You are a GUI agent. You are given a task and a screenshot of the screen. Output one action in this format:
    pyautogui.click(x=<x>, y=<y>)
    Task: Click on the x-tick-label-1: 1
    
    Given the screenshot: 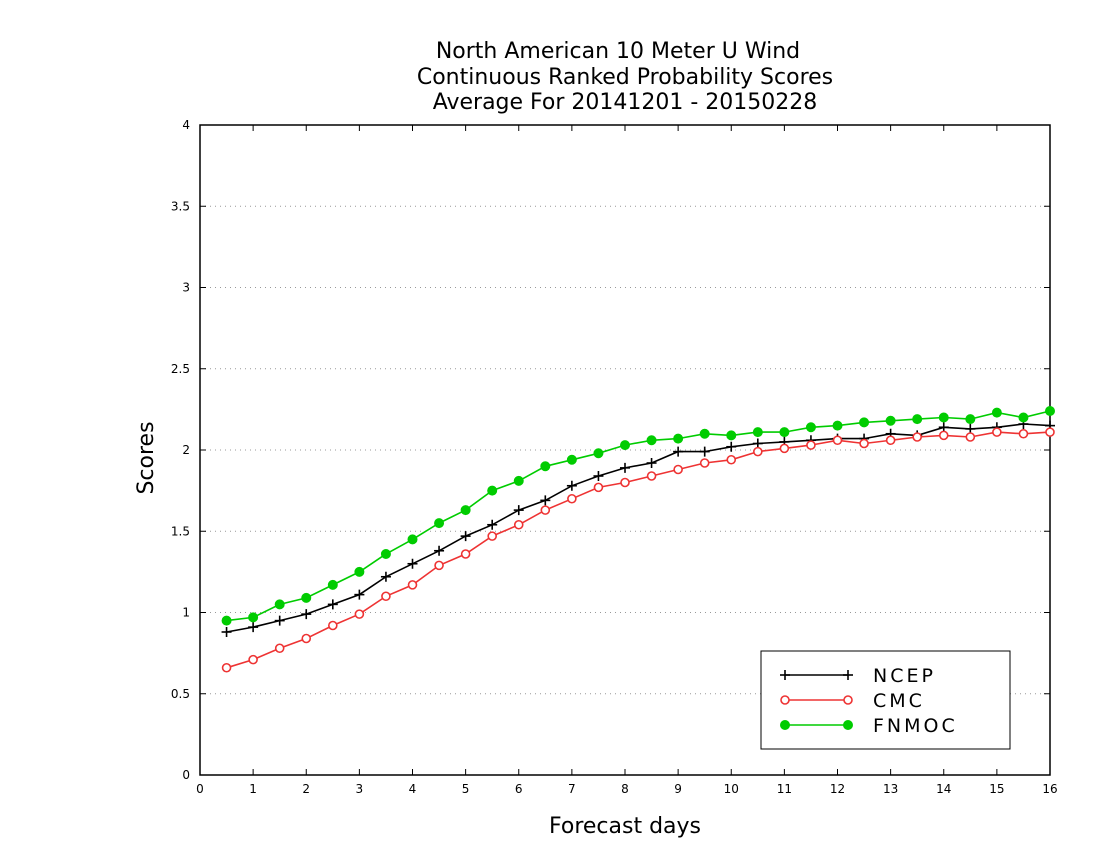 What is the action you would take?
    pyautogui.click(x=253, y=789)
    